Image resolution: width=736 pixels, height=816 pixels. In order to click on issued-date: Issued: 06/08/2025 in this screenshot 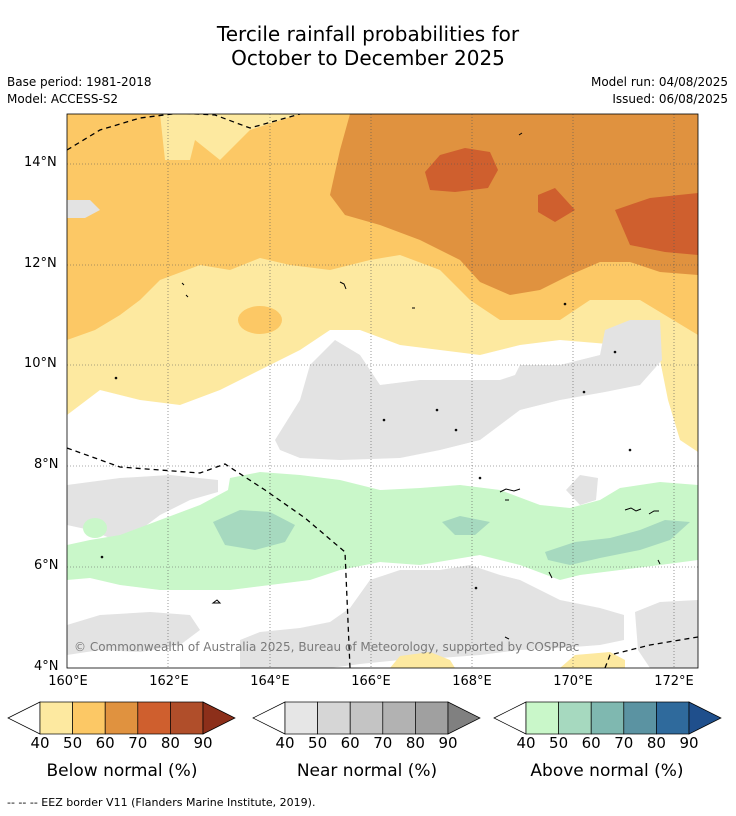, I will do `click(670, 99)`.